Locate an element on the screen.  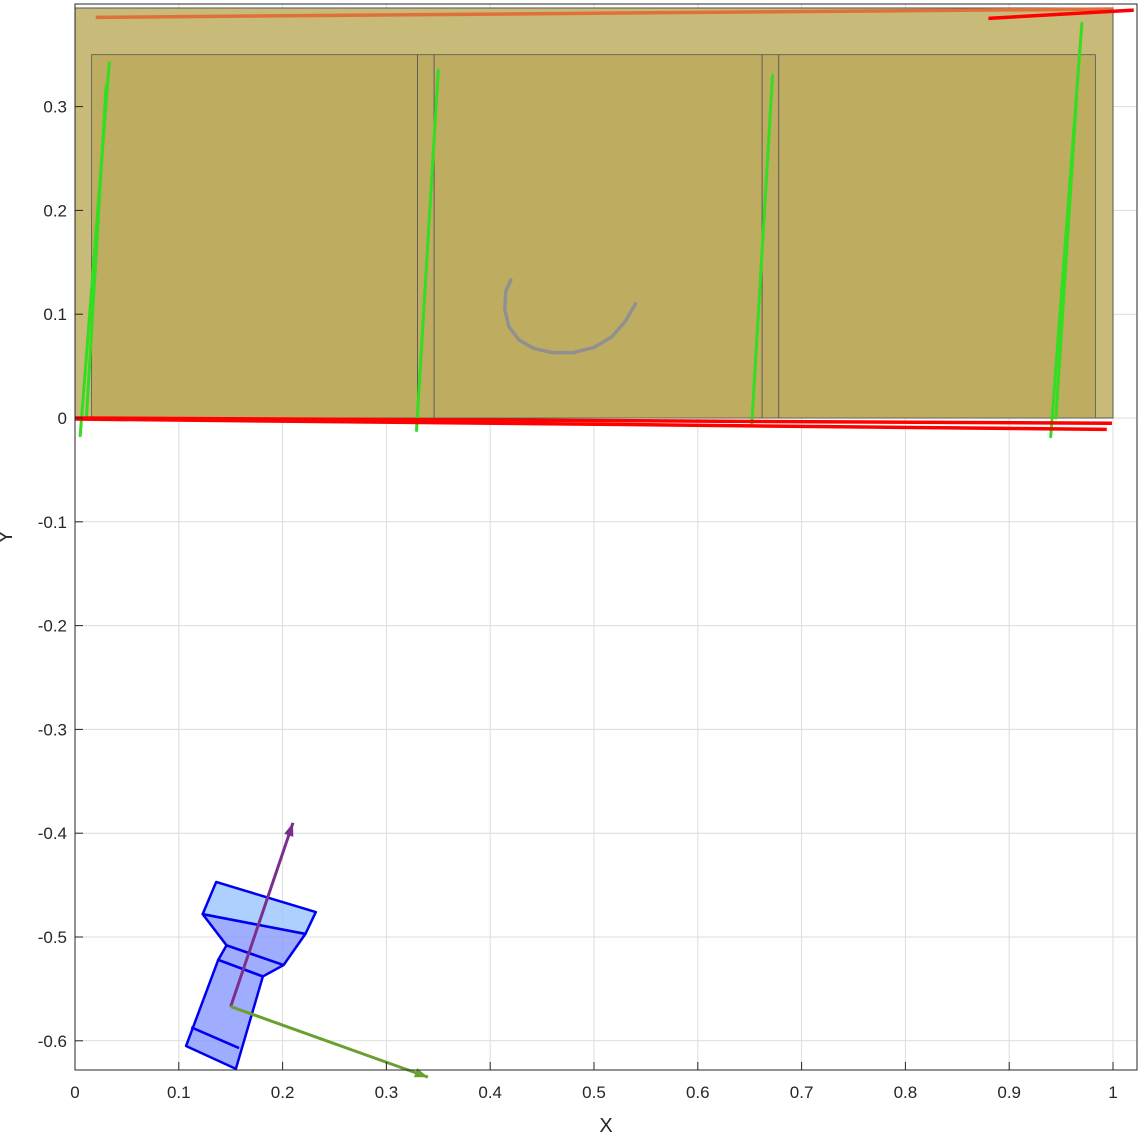
x-tick-label: 0.2 is located at coordinates (283, 1092).